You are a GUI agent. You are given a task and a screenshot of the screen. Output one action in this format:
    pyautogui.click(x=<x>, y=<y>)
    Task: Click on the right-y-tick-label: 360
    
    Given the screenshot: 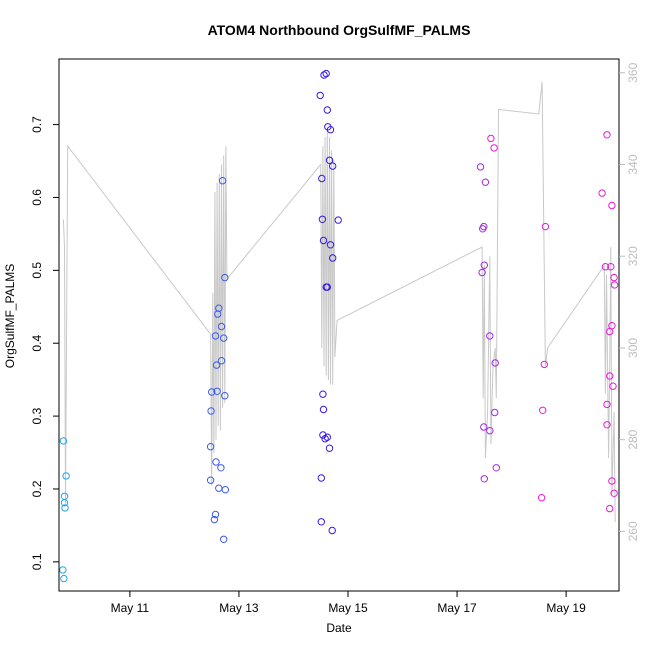 What is the action you would take?
    pyautogui.click(x=633, y=72)
    